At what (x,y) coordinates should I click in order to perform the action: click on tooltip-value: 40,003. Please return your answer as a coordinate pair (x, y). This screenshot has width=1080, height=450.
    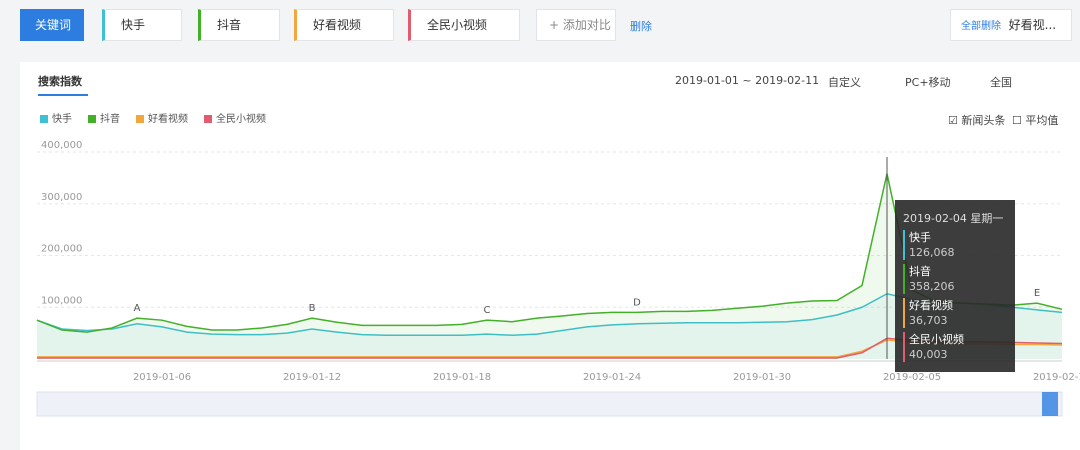
    Looking at the image, I should click on (928, 354).